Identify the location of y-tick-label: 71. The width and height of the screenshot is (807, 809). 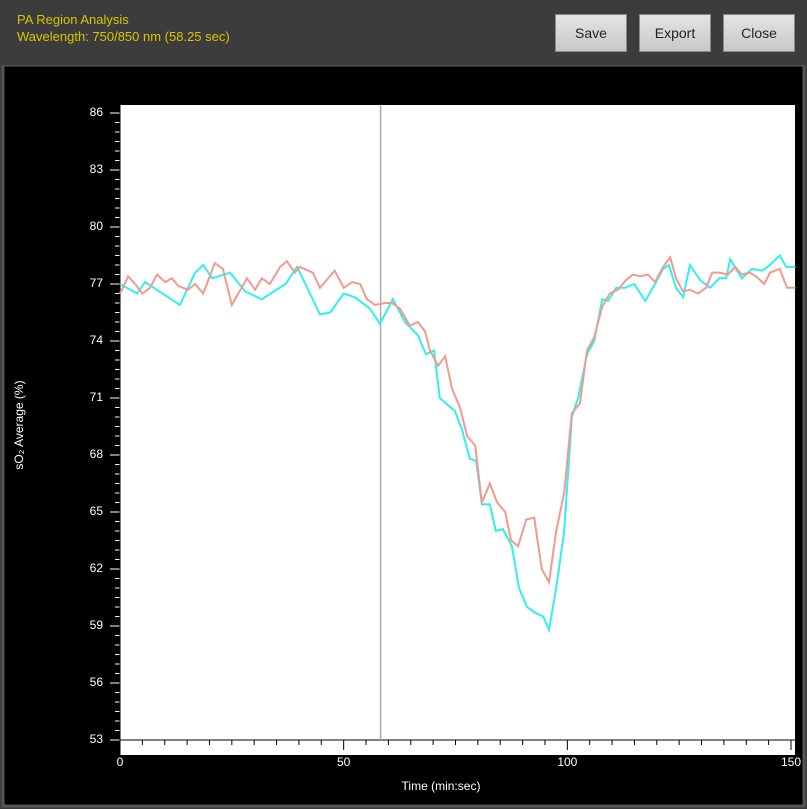
(97, 397).